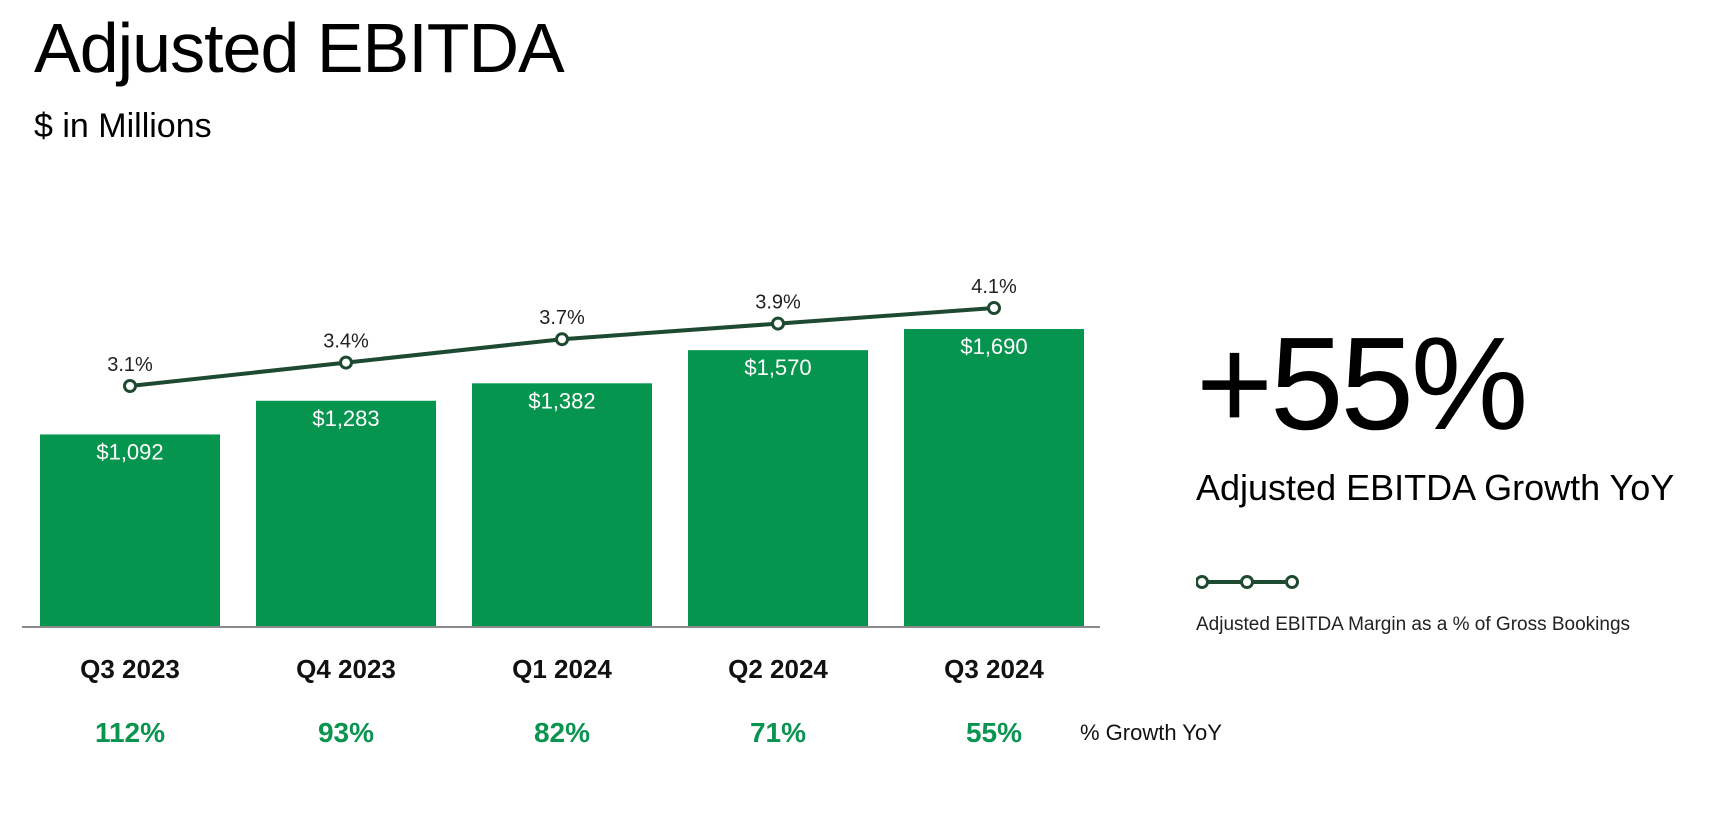  Describe the element at coordinates (130, 669) in the screenshot. I see `category-label: Q3 2023` at that location.